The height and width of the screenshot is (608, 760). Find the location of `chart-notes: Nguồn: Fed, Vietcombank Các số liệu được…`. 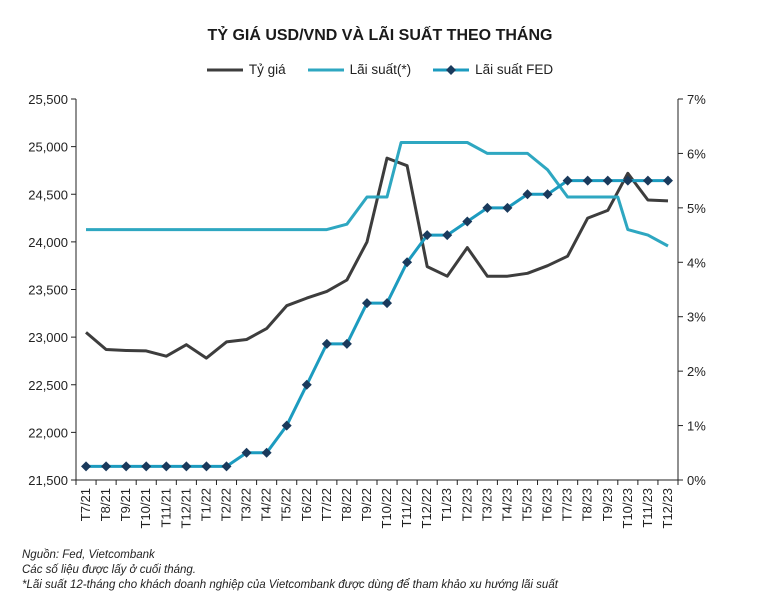

chart-notes: Nguồn: Fed, Vietcombank Các số liệu được… is located at coordinates (290, 570).